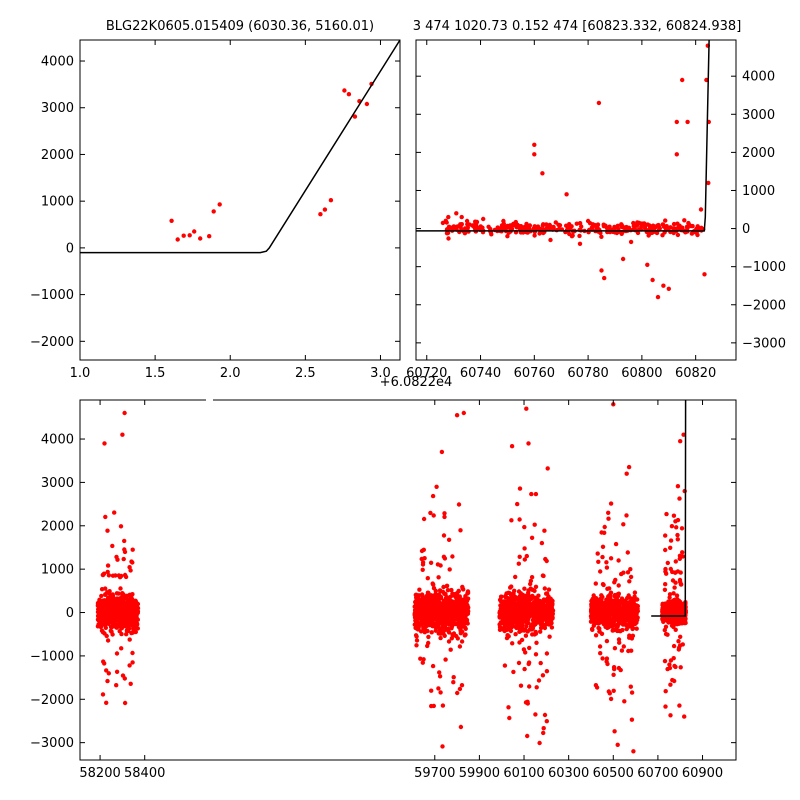 The height and width of the screenshot is (800, 800). I want to click on x-tick-label: 59900, so click(479, 773).